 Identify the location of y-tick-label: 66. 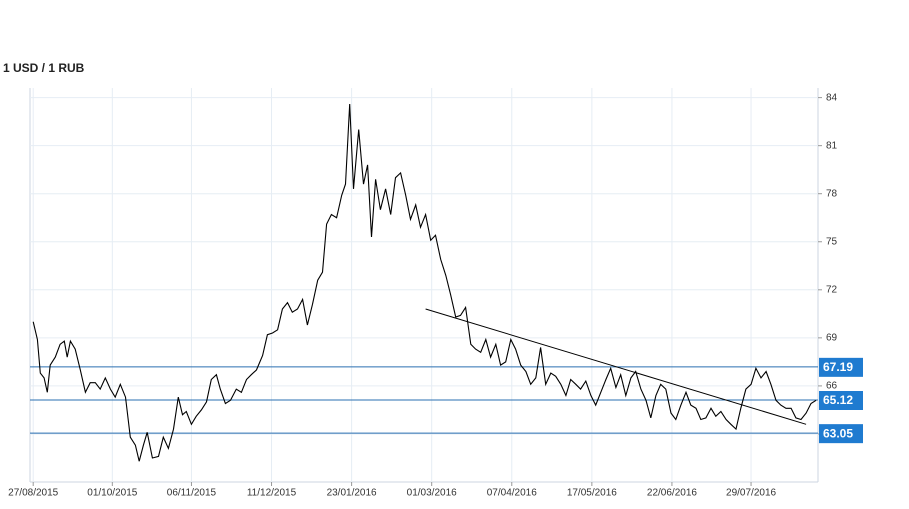
(832, 386).